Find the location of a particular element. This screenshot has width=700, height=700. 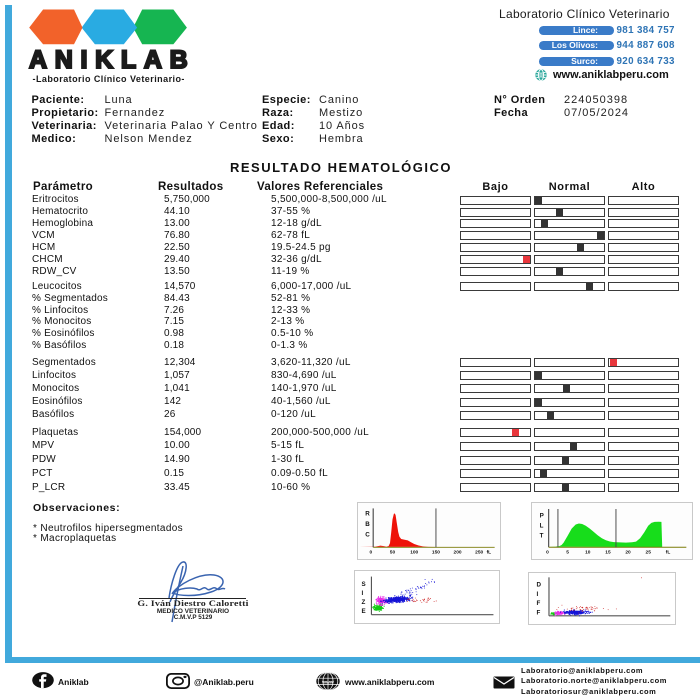

svg-text: www is located at coordinates (327, 682).